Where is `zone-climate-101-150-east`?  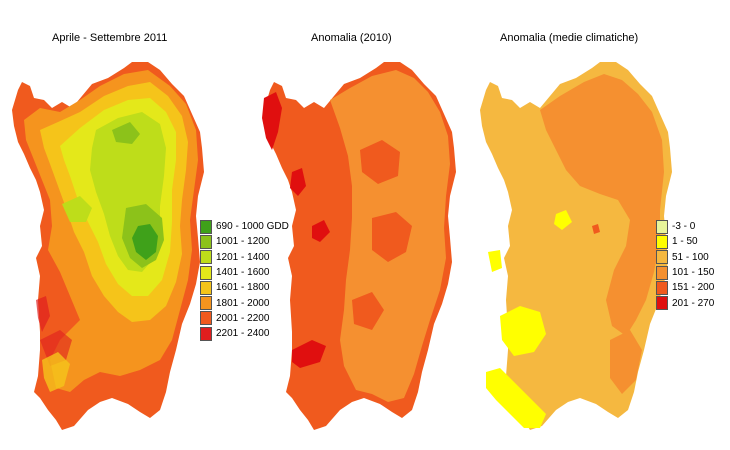 zone-climate-101-150-east is located at coordinates (602, 205).